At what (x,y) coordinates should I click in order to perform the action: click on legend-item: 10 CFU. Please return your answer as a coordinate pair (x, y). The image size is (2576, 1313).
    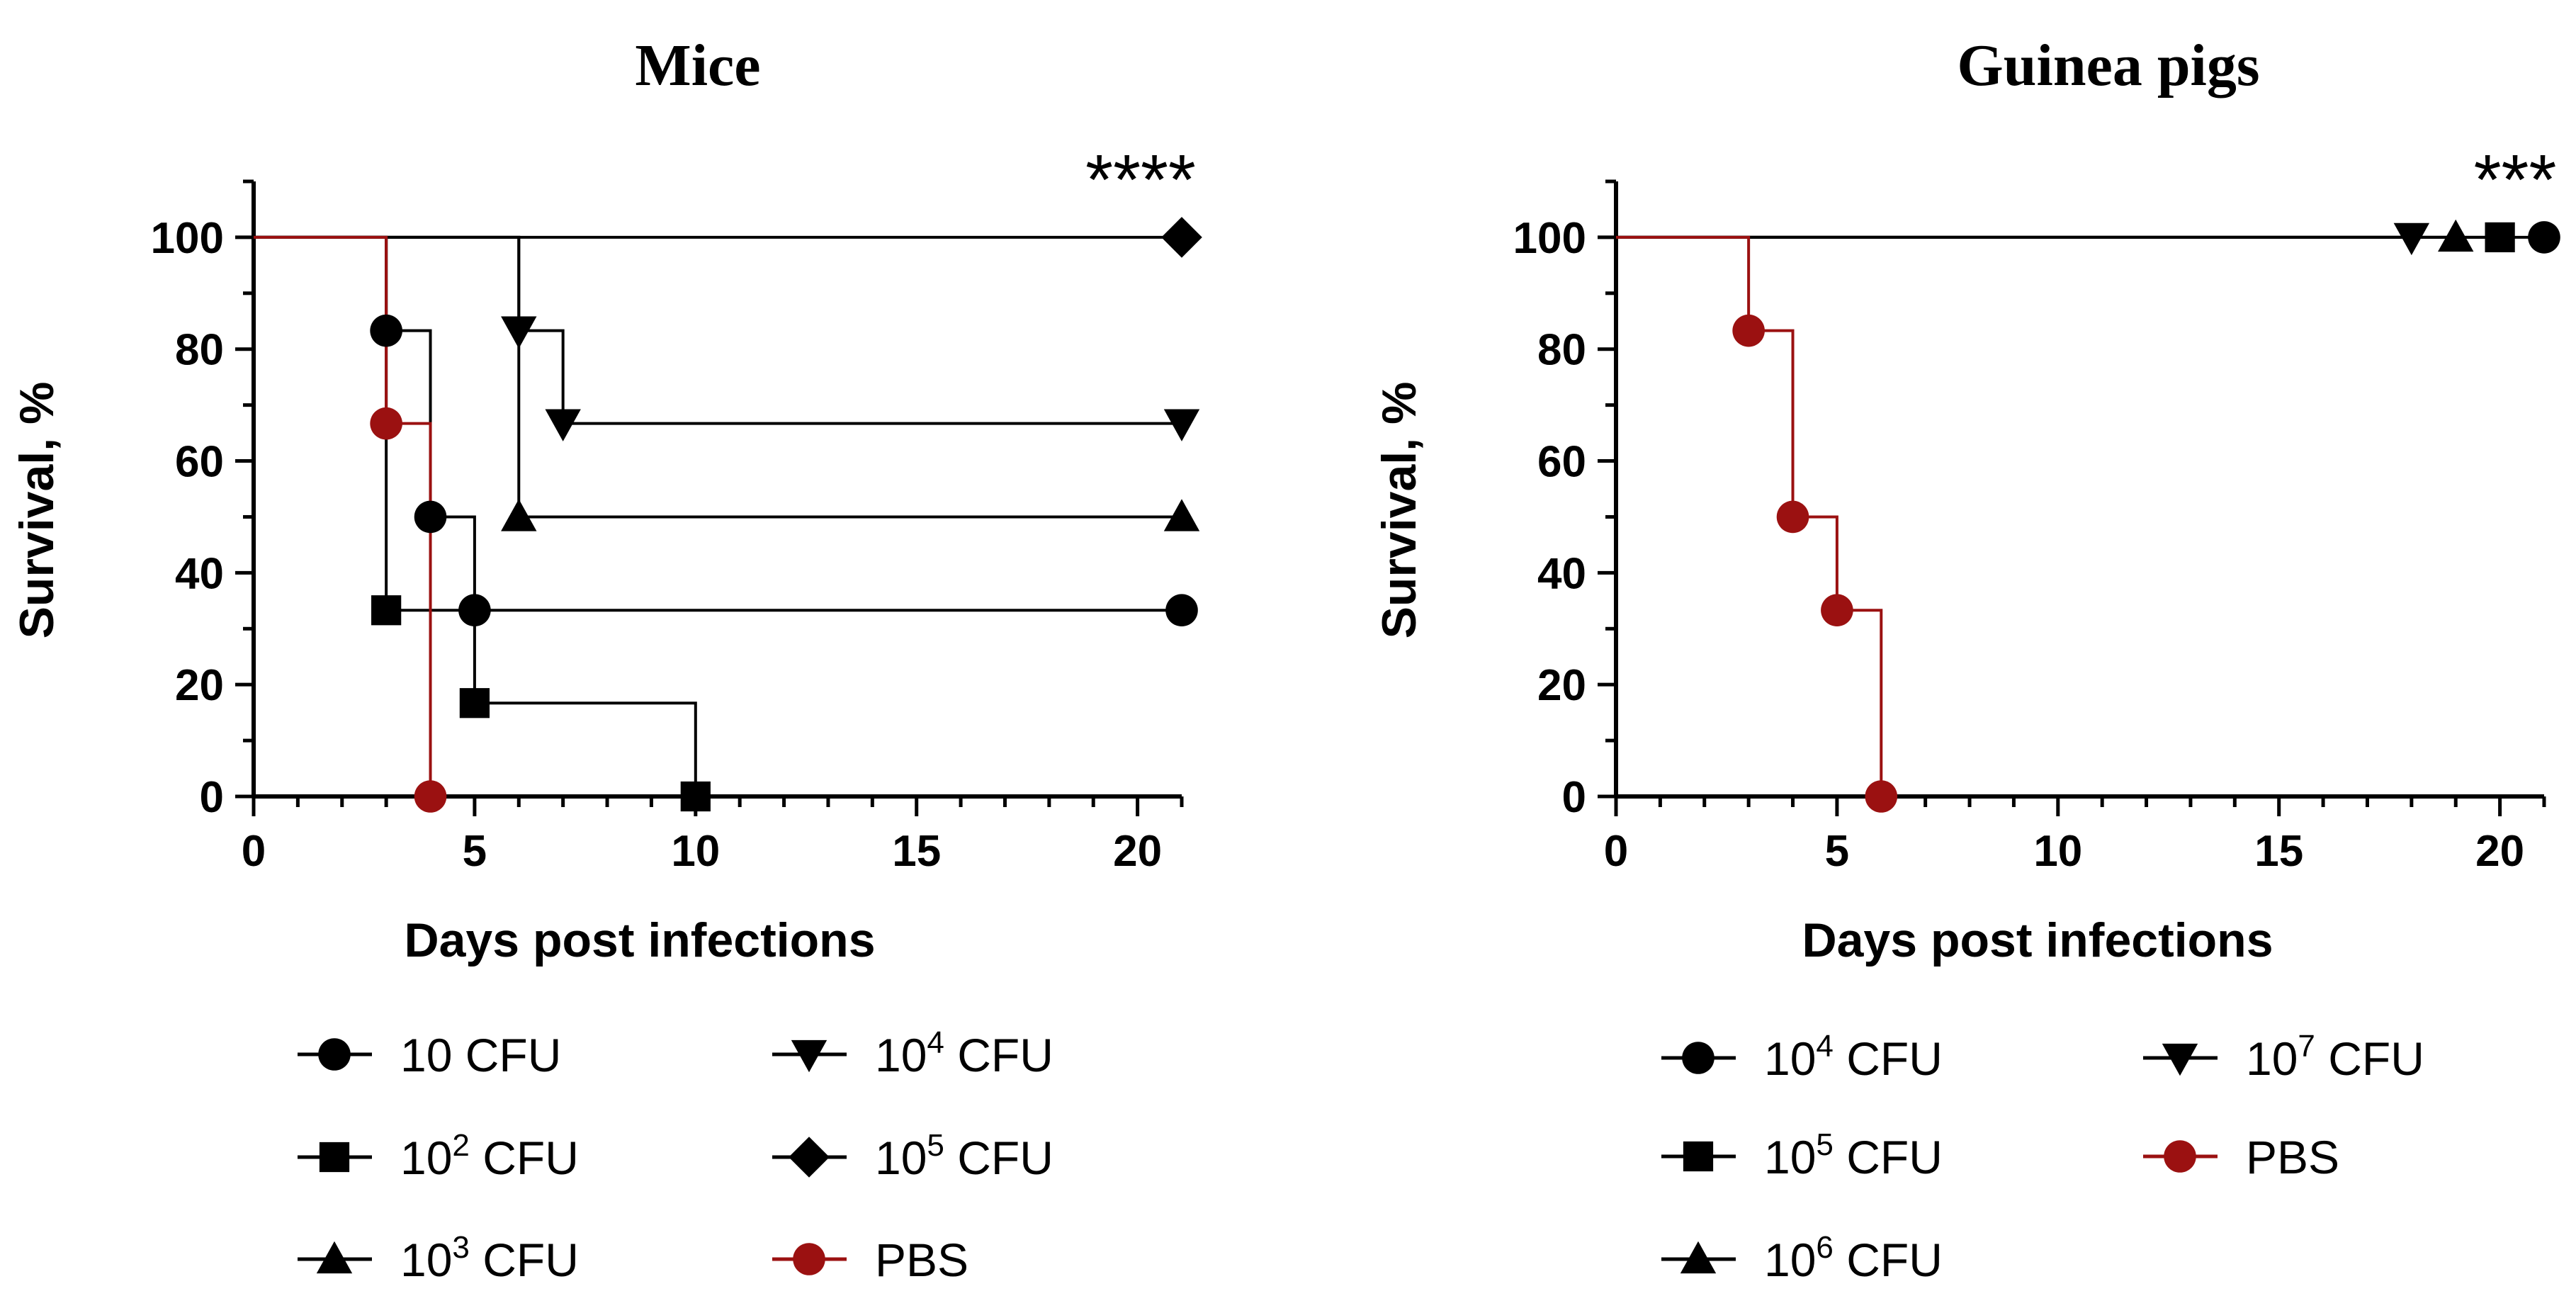
    Looking at the image, I should click on (429, 1055).